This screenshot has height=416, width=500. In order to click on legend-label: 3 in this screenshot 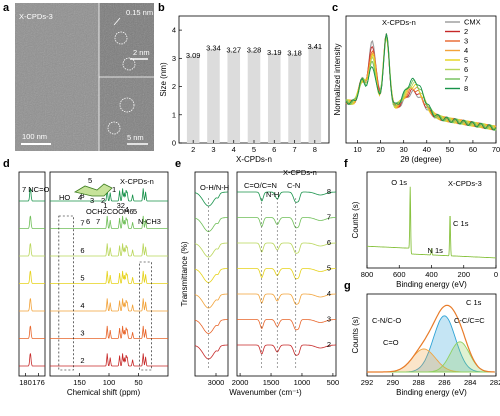, I will do `click(466, 41)`.